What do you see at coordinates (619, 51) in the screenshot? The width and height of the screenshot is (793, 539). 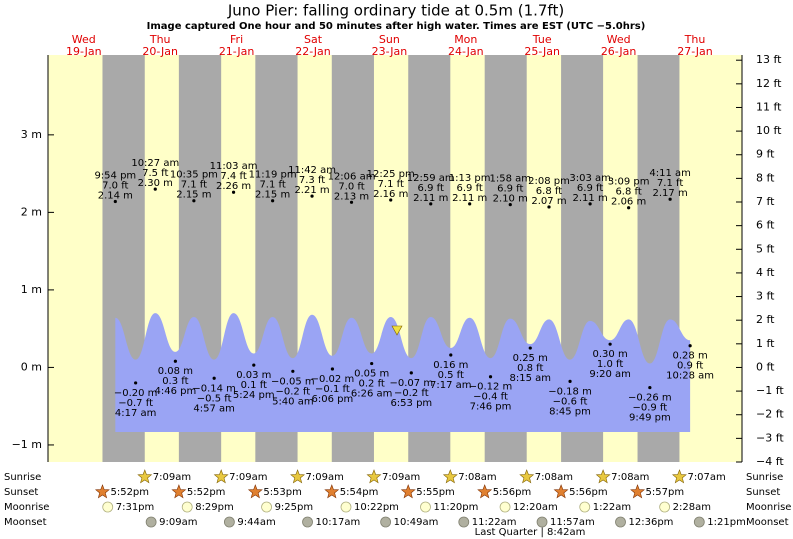 I see `day-date: 26-Jan` at bounding box center [619, 51].